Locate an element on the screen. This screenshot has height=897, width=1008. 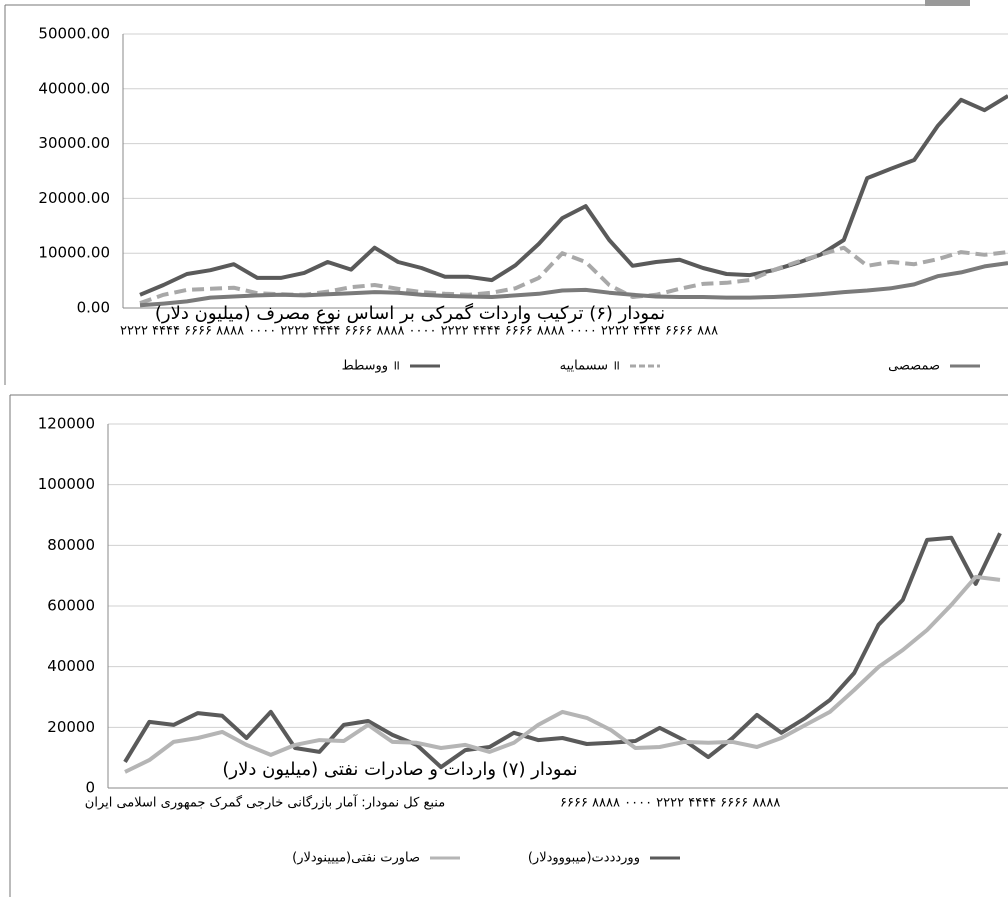
legend-label: سسماییه ॥ is located at coordinates (590, 366).